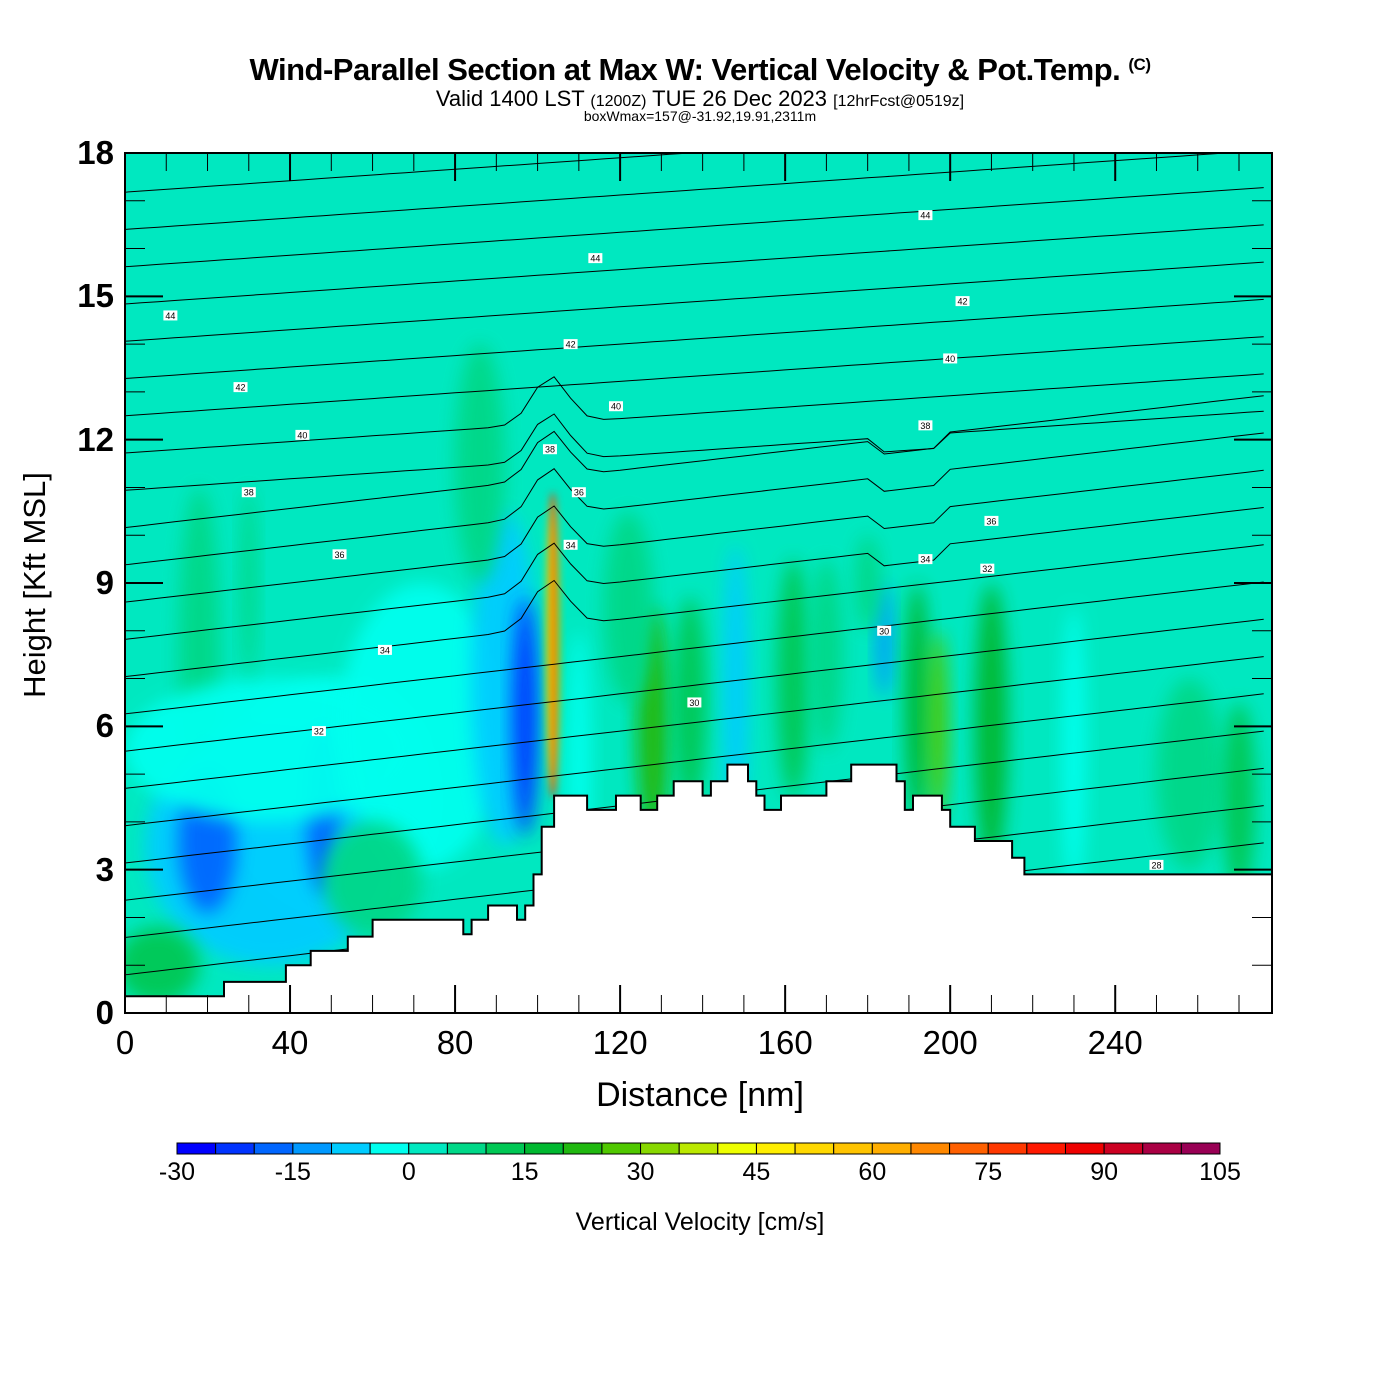  Describe the element at coordinates (34, 585) in the screenshot. I see `y-axis-label: Height [Kft MSL]` at that location.